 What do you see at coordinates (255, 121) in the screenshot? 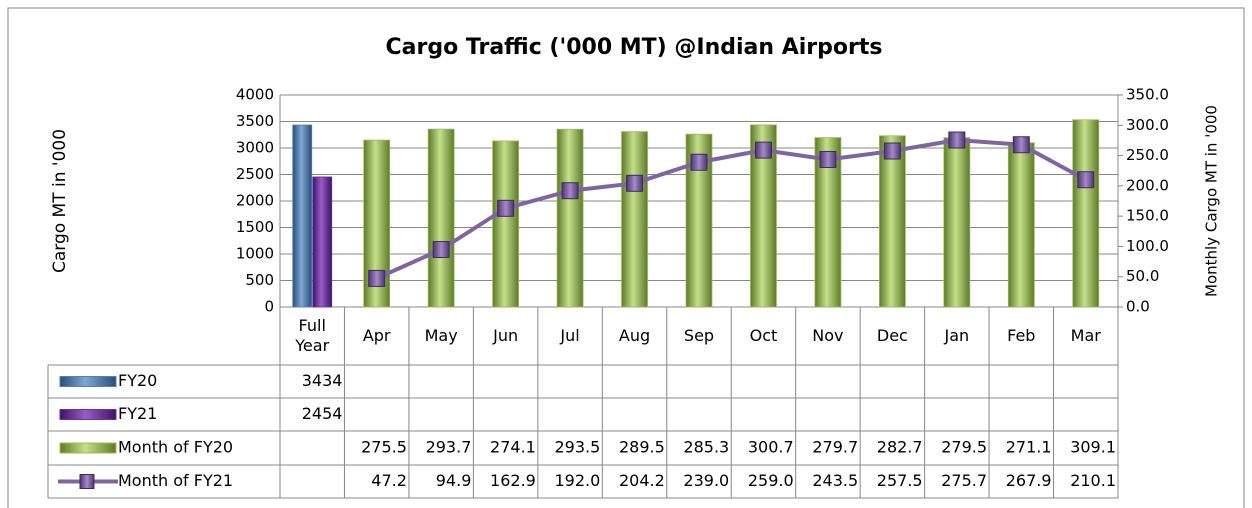
I see `y-tick-label: 3500` at bounding box center [255, 121].